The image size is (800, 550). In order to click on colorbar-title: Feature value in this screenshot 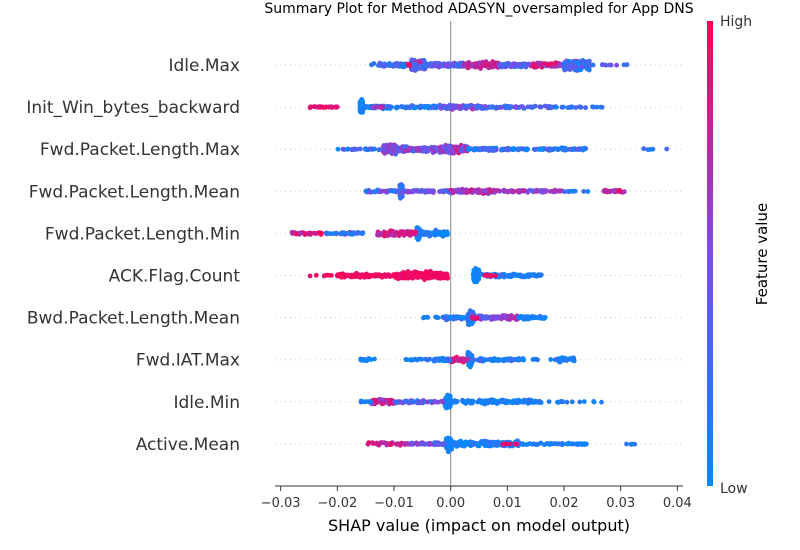, I will do `click(762, 254)`.